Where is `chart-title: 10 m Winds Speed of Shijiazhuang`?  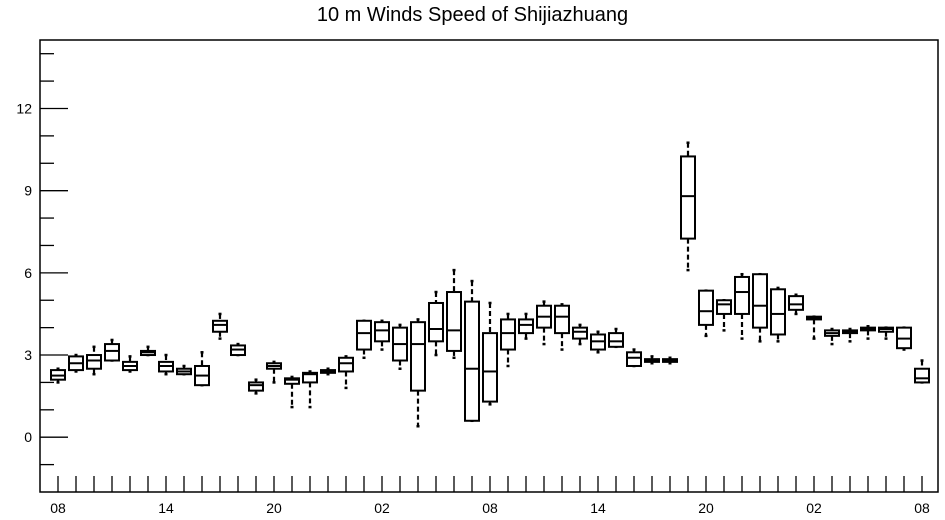 chart-title: 10 m Winds Speed of Shijiazhuang is located at coordinates (472, 15).